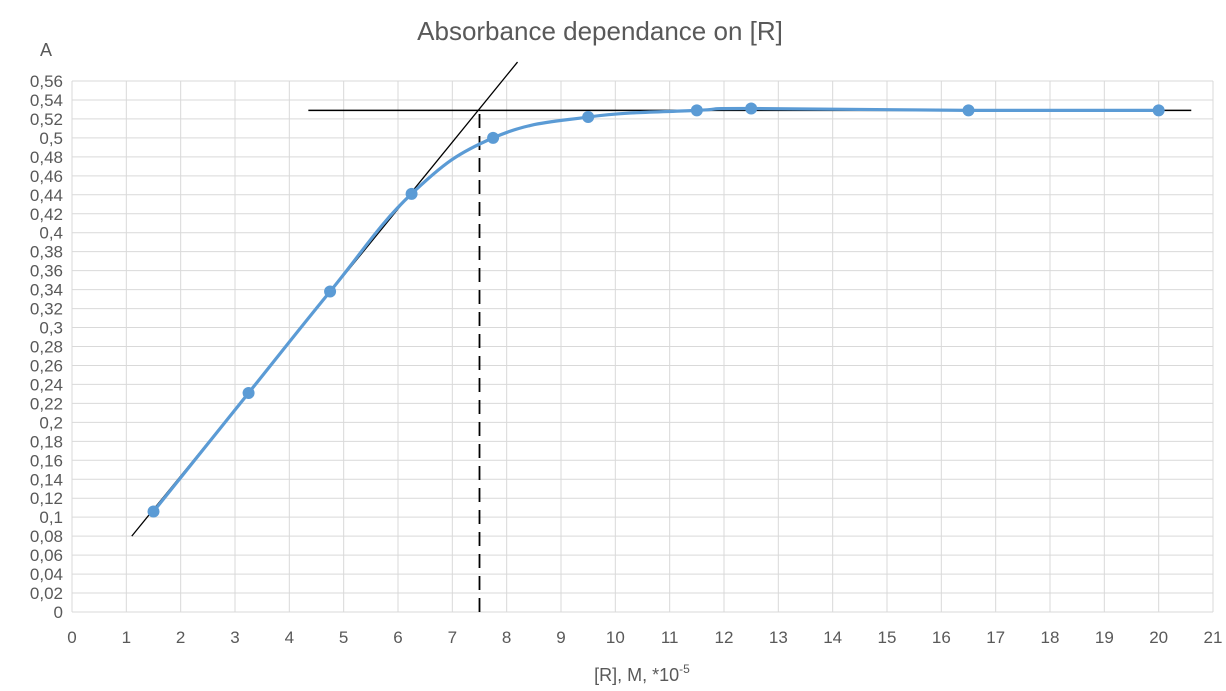 This screenshot has height=691, width=1226. What do you see at coordinates (46, 403) in the screenshot?
I see `y-tick-label: 0,22` at bounding box center [46, 403].